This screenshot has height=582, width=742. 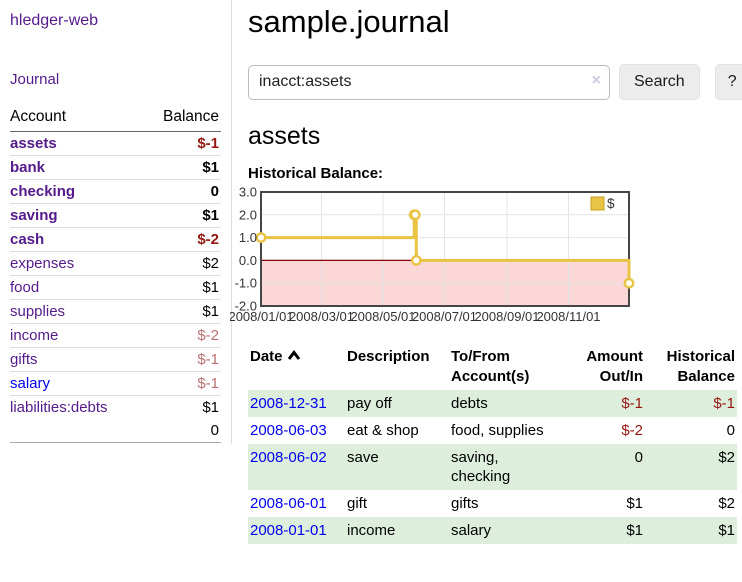 What do you see at coordinates (363, 457) in the screenshot?
I see `transaction-description: save` at bounding box center [363, 457].